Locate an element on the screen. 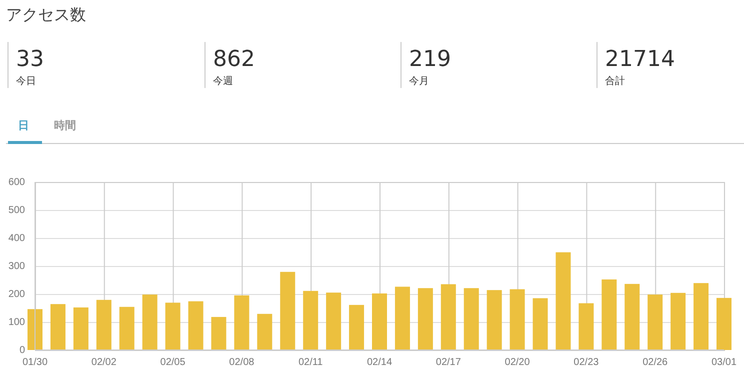  text: 合計 is located at coordinates (615, 81).